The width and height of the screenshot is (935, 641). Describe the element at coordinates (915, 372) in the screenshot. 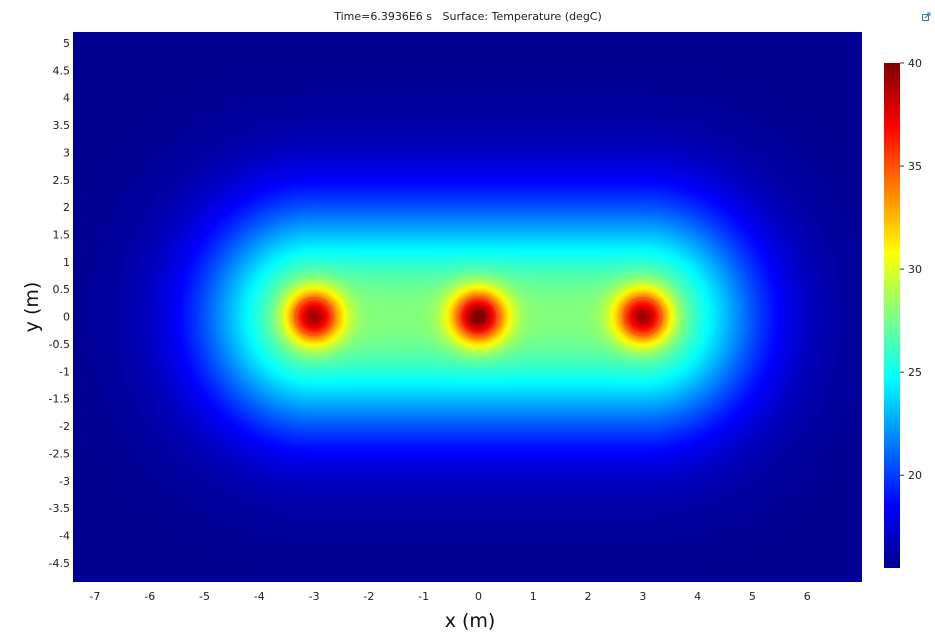

I see `colorbar-tick-label: 25` at that location.